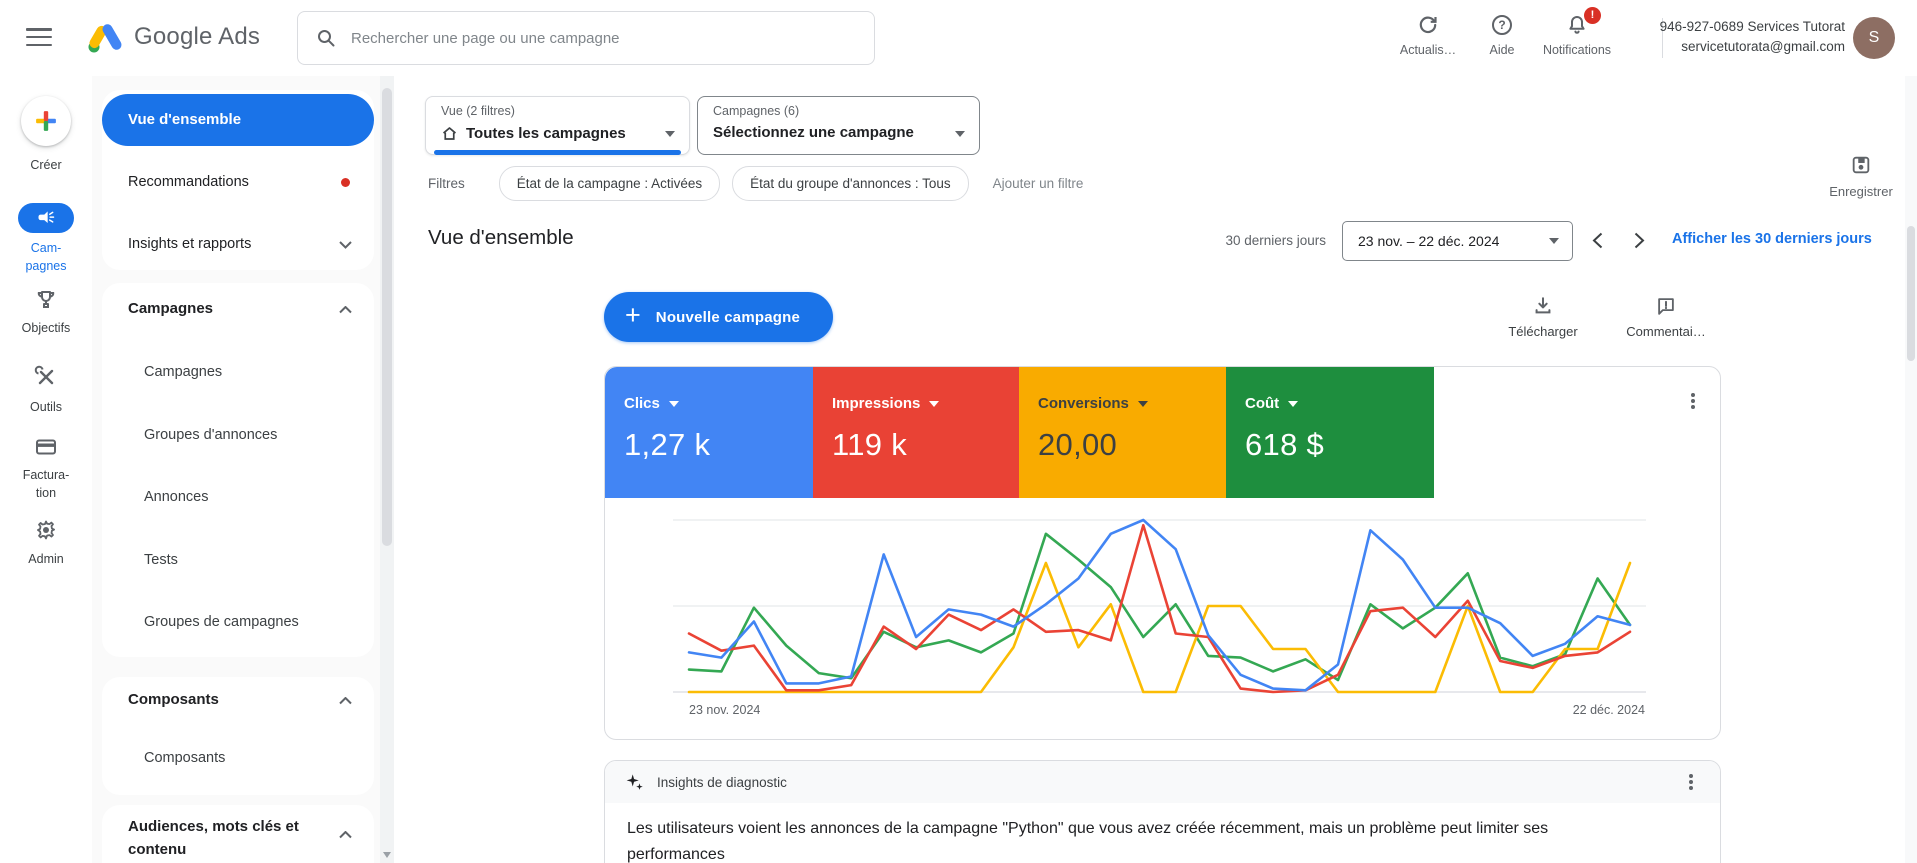  What do you see at coordinates (185, 758) in the screenshot?
I see `sidebar-item-components: Composants` at bounding box center [185, 758].